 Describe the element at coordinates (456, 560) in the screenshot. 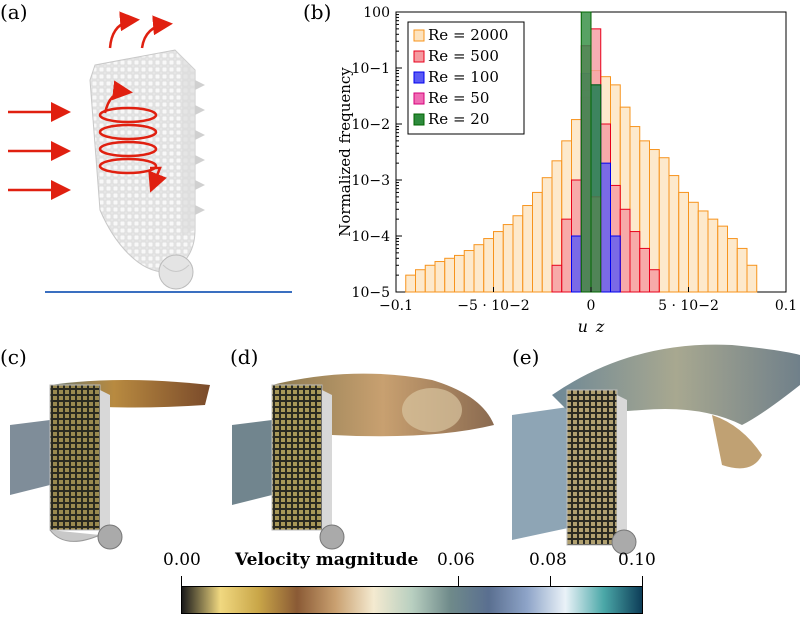

I see `colorbar-tick-label-1: 0.06` at that location.